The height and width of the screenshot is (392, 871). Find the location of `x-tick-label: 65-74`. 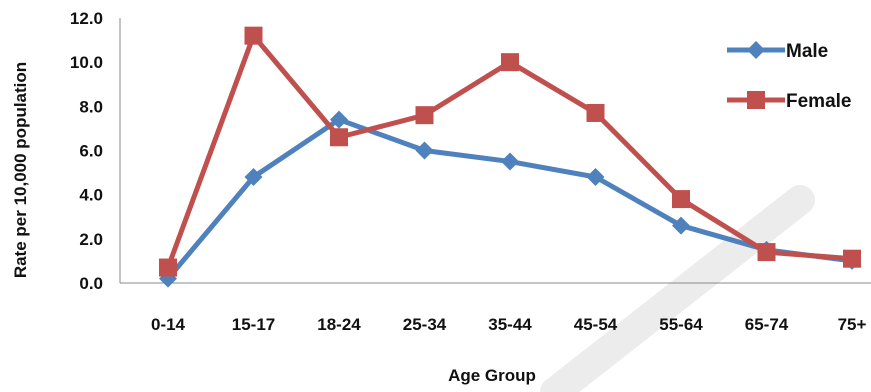

x-tick-label: 65-74 is located at coordinates (767, 324).